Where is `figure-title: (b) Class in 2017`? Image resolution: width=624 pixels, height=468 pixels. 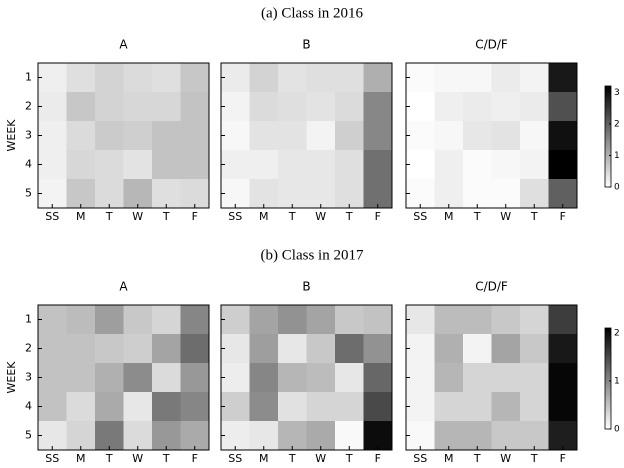
figure-title: (b) Class in 2017 is located at coordinates (312, 255).